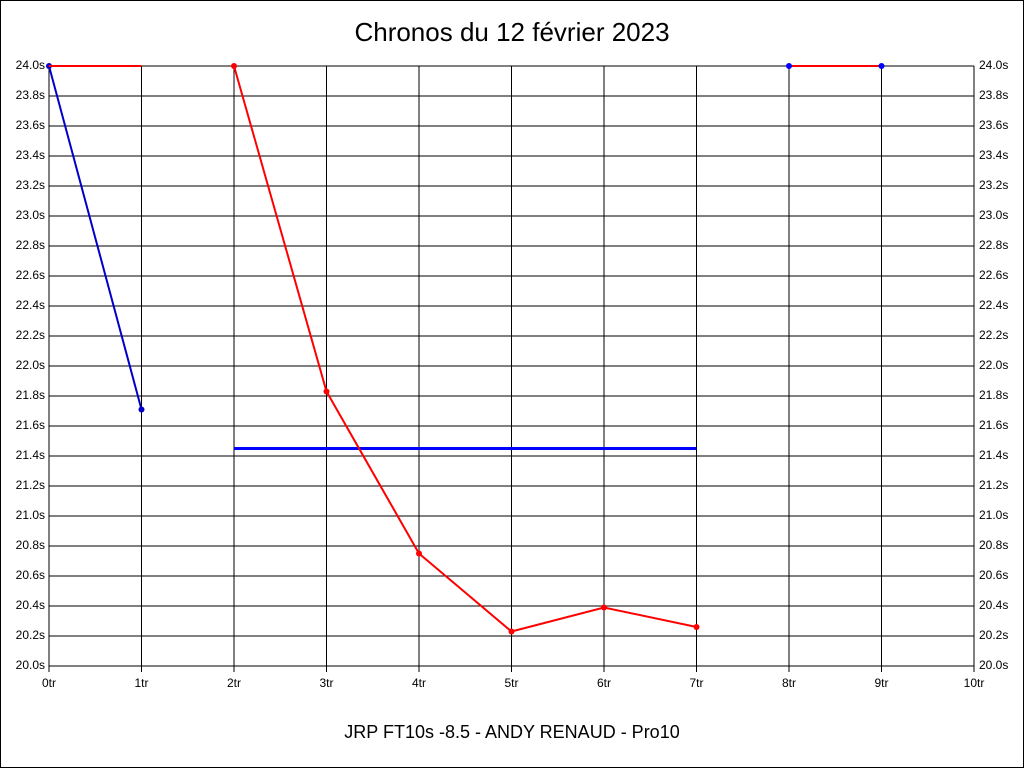 The image size is (1024, 768). I want to click on y2-tick-label: 20.4s, so click(993, 605).